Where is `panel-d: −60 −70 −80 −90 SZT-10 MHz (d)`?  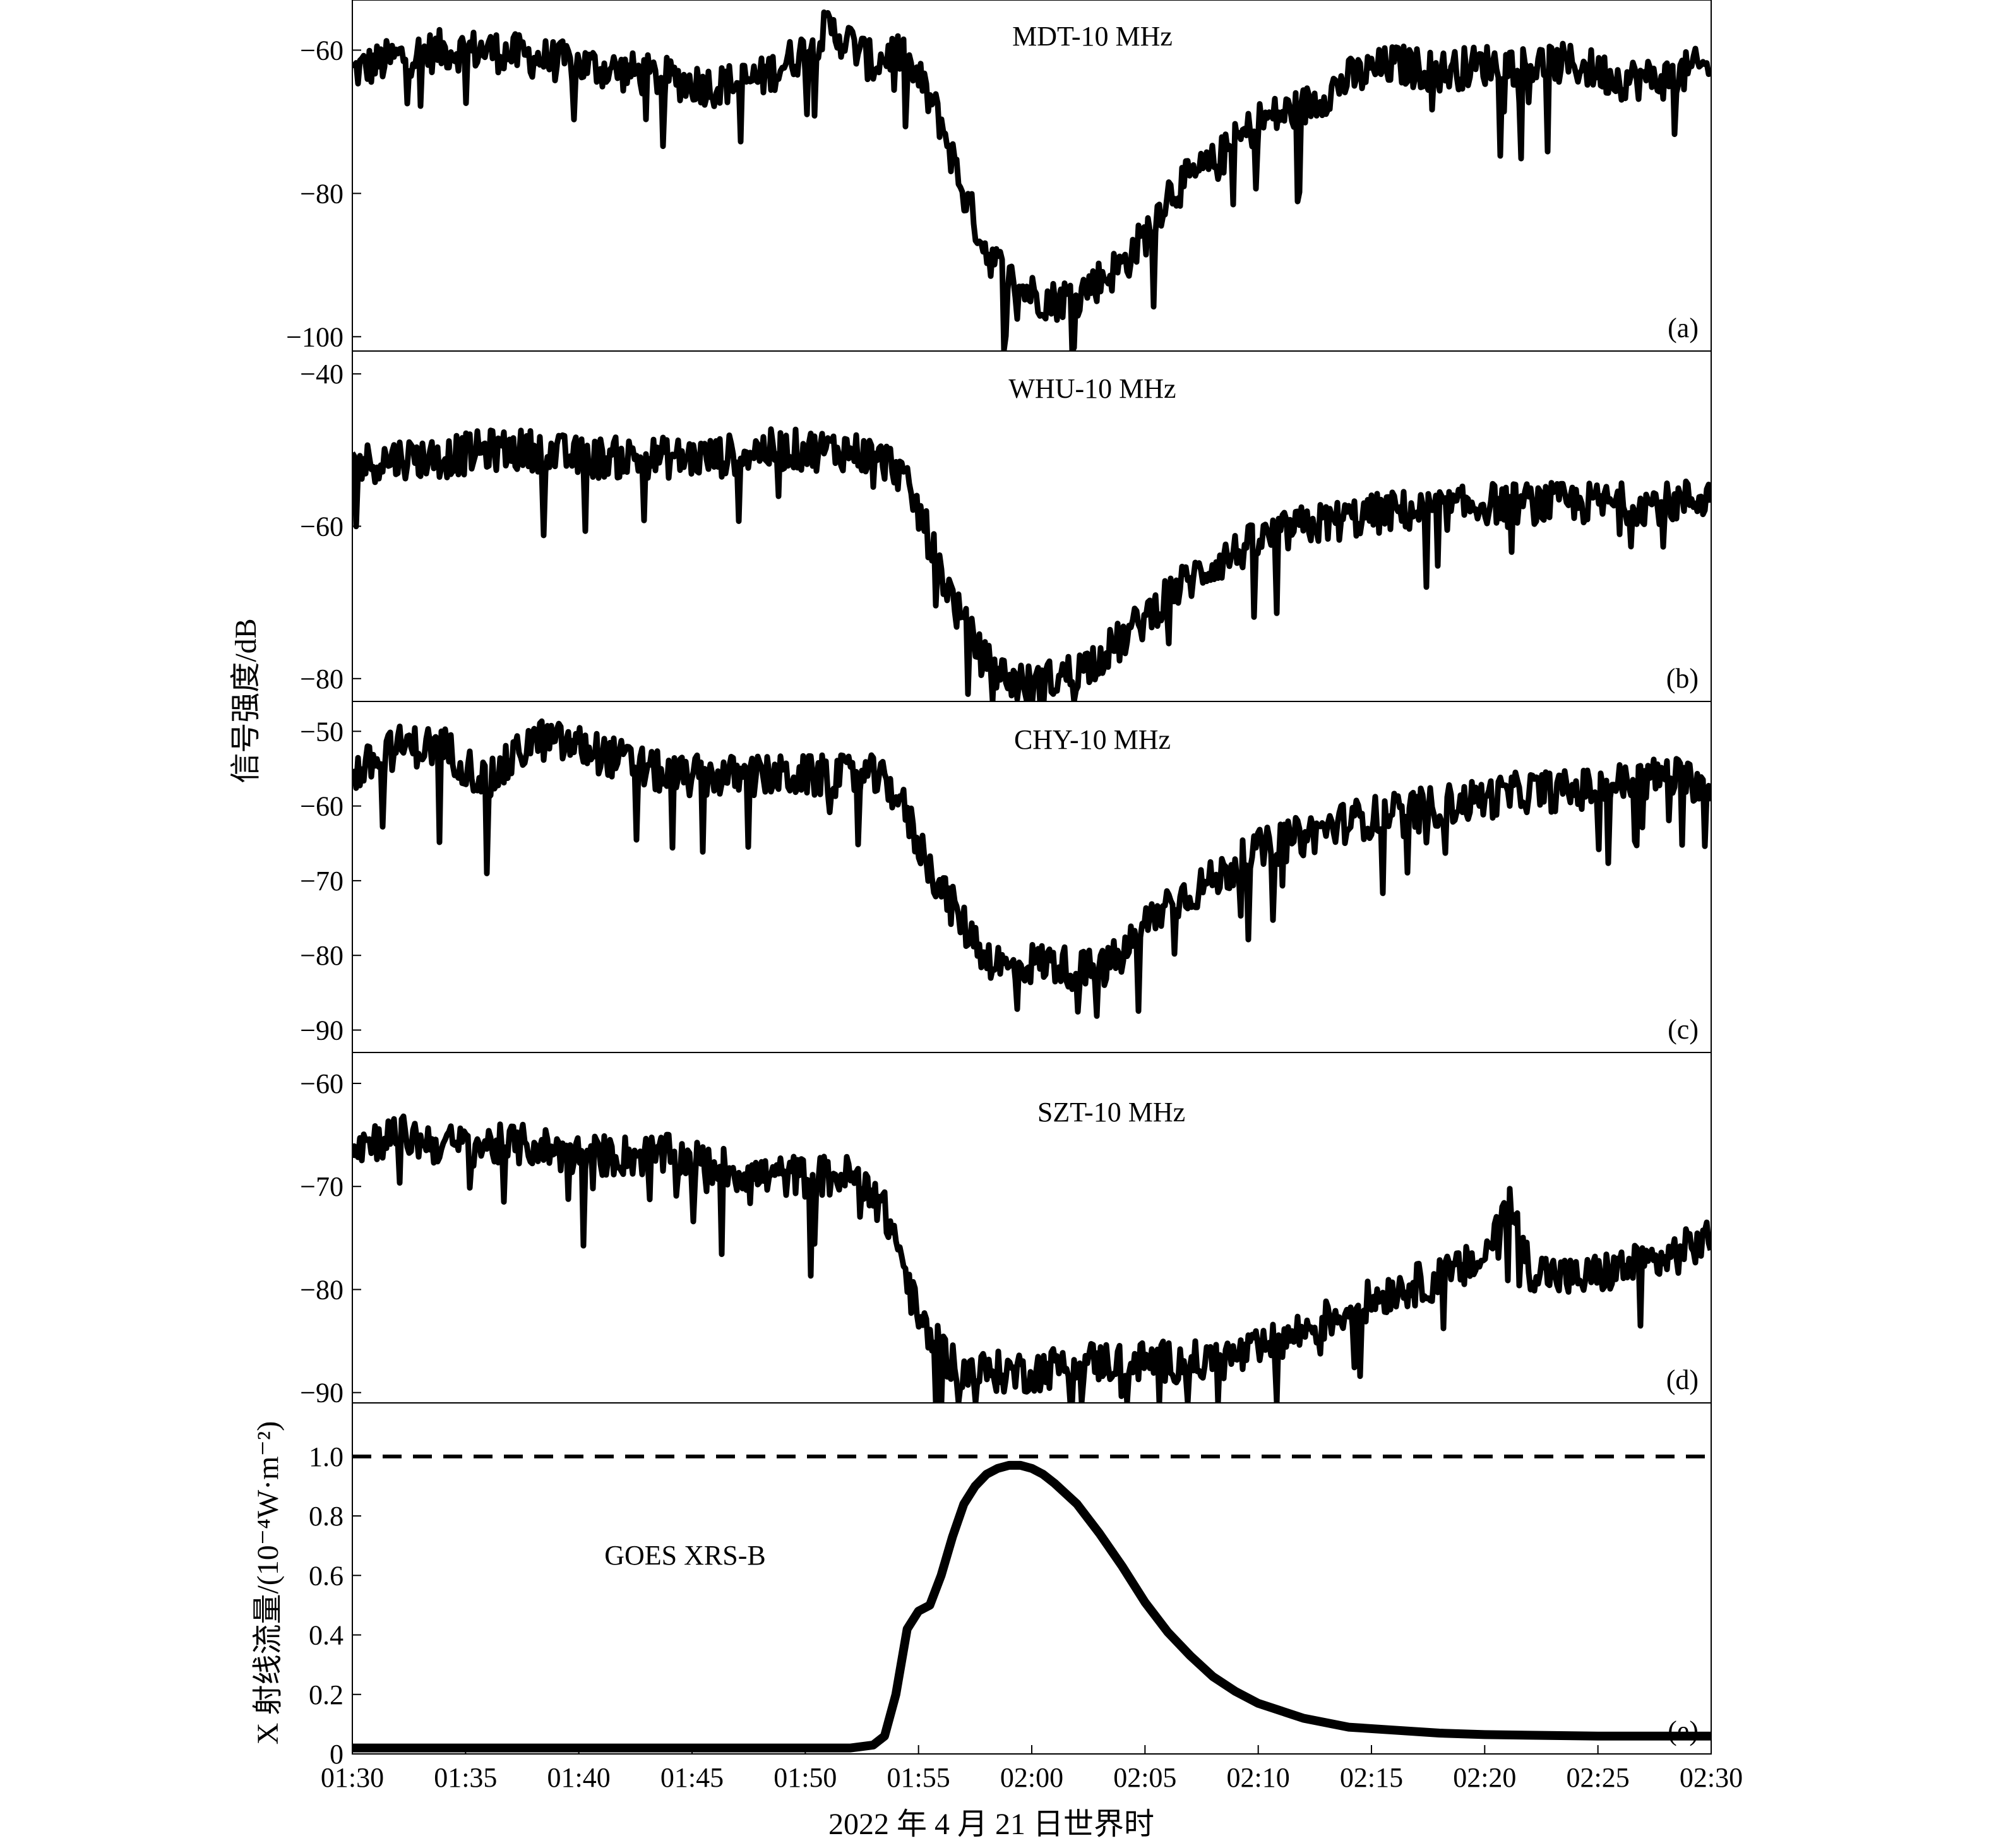 panel-d: −60 −70 −80 −90 SZT-10 MHz (d) is located at coordinates (1006, 1230).